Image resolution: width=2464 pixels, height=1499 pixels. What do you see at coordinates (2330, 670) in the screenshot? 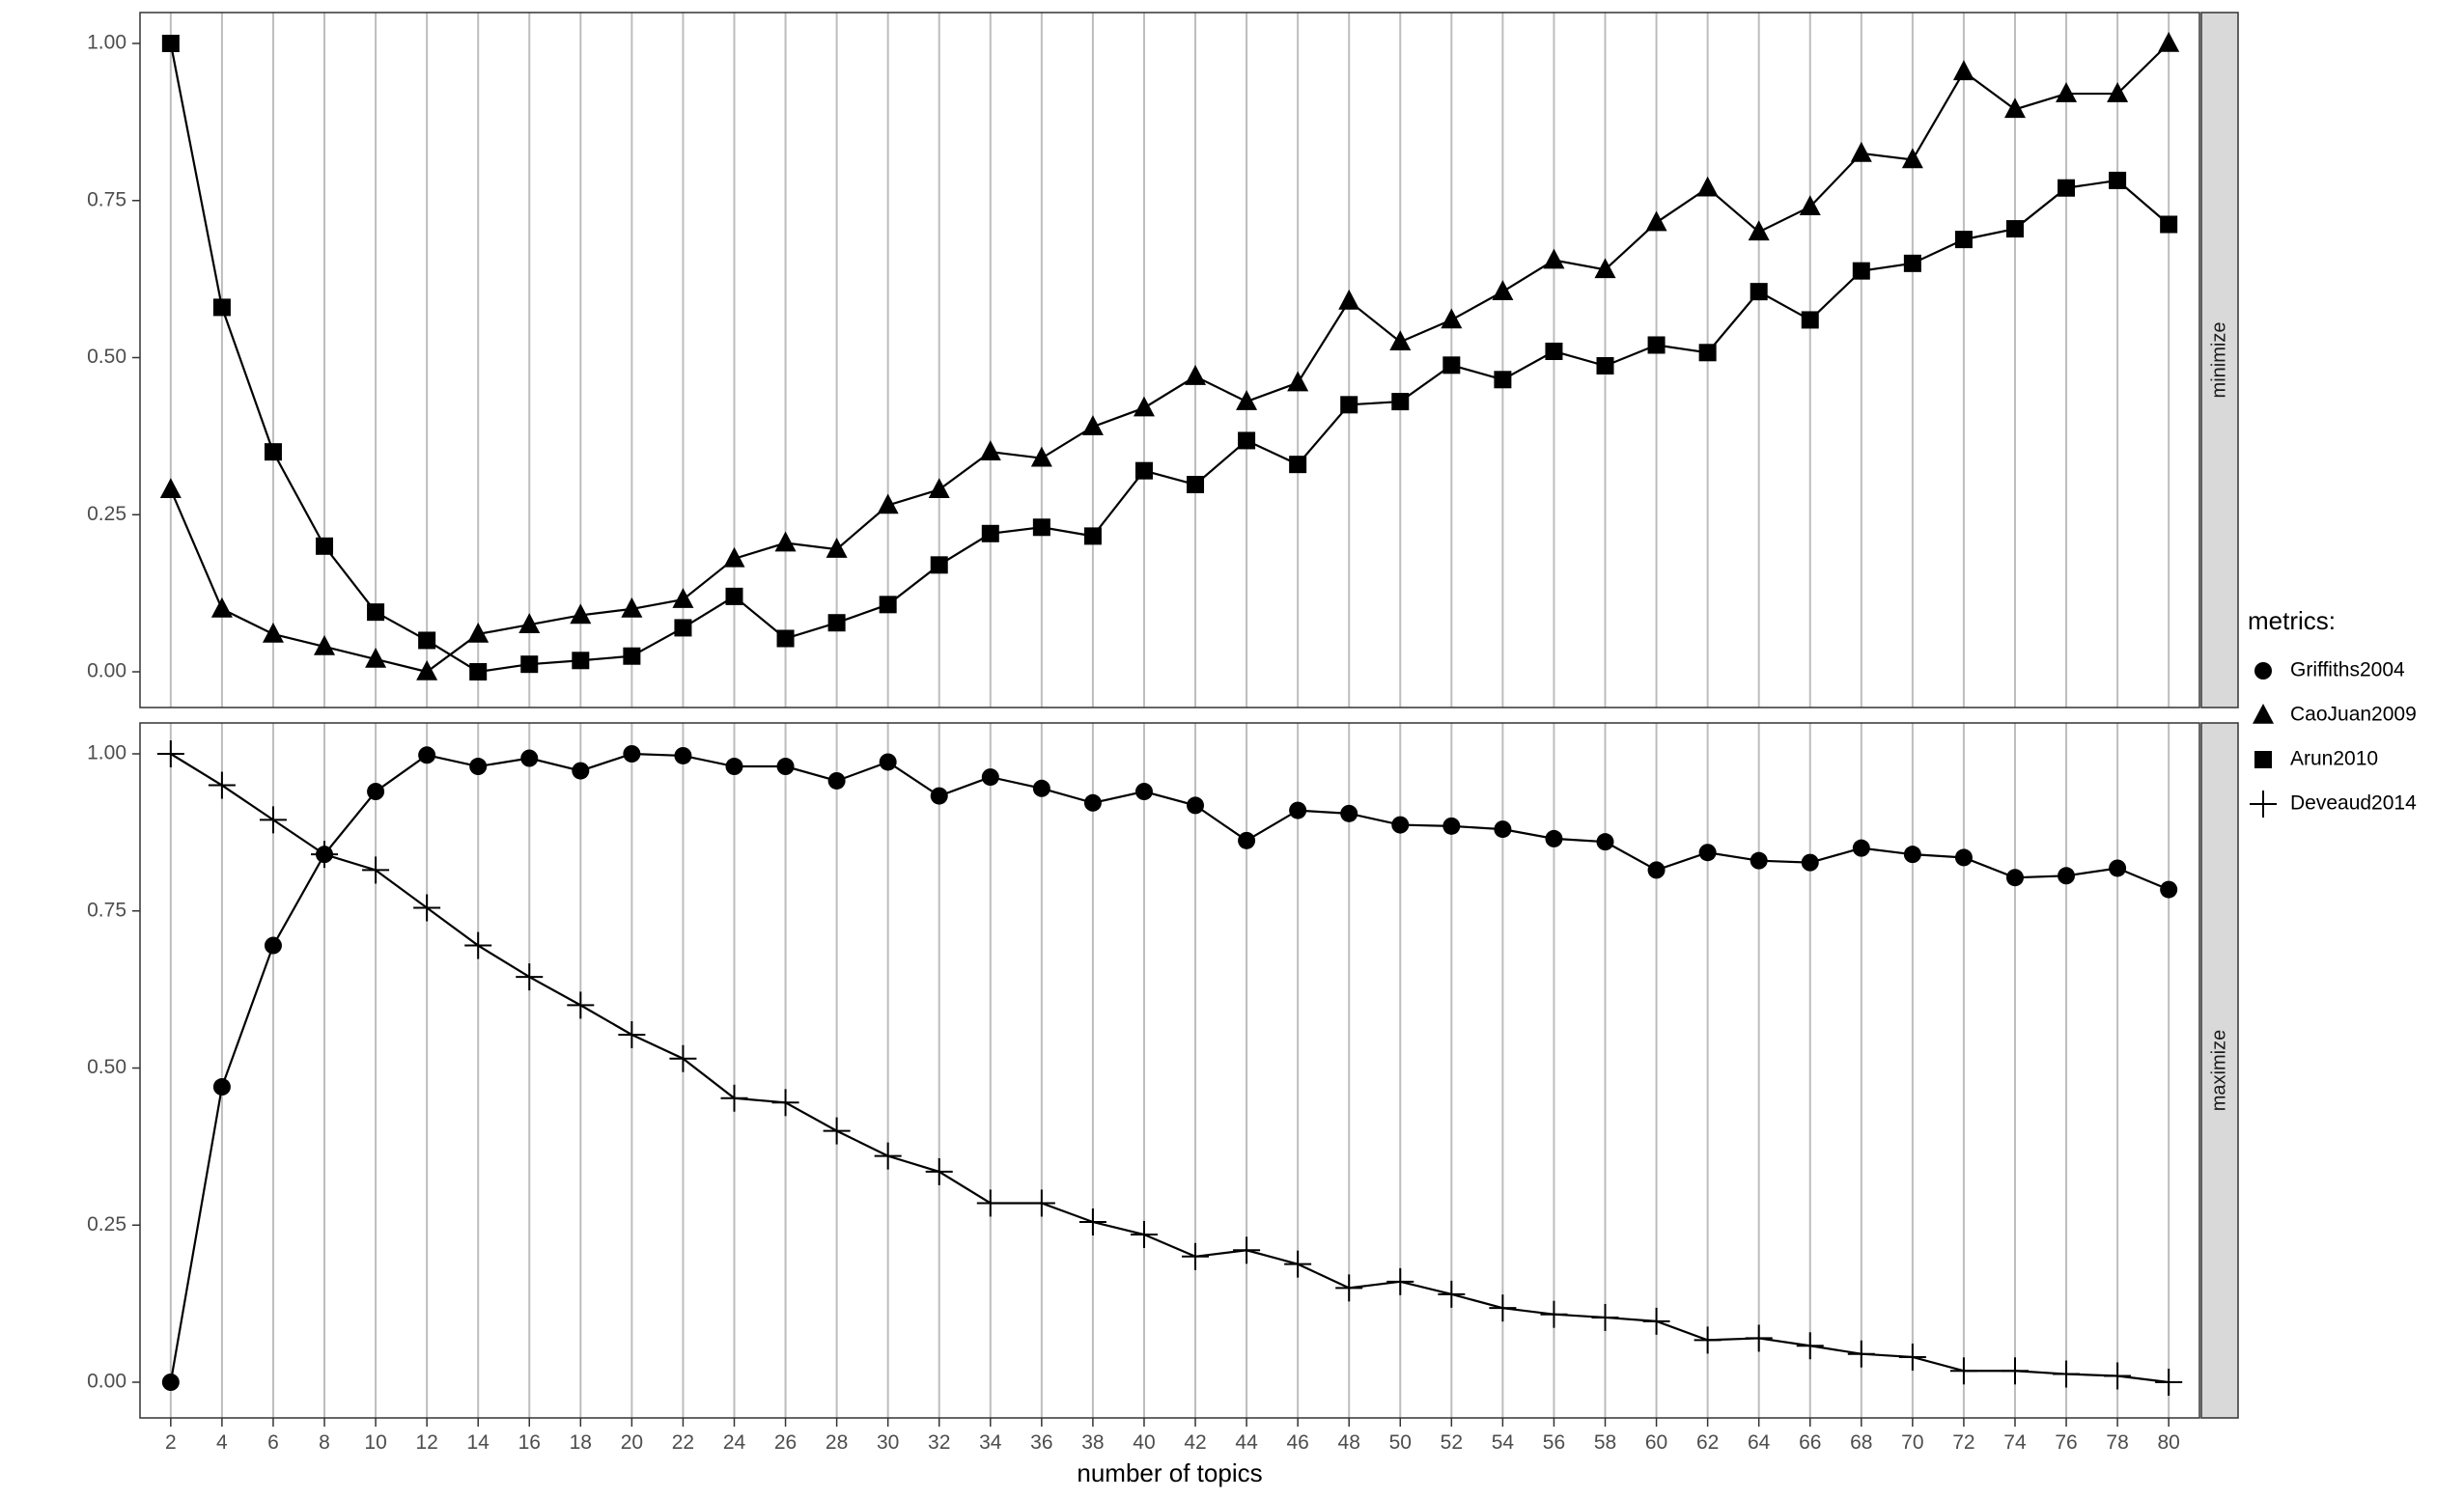
I see `legend-item-Griffiths2004: Griffiths2004` at bounding box center [2330, 670].